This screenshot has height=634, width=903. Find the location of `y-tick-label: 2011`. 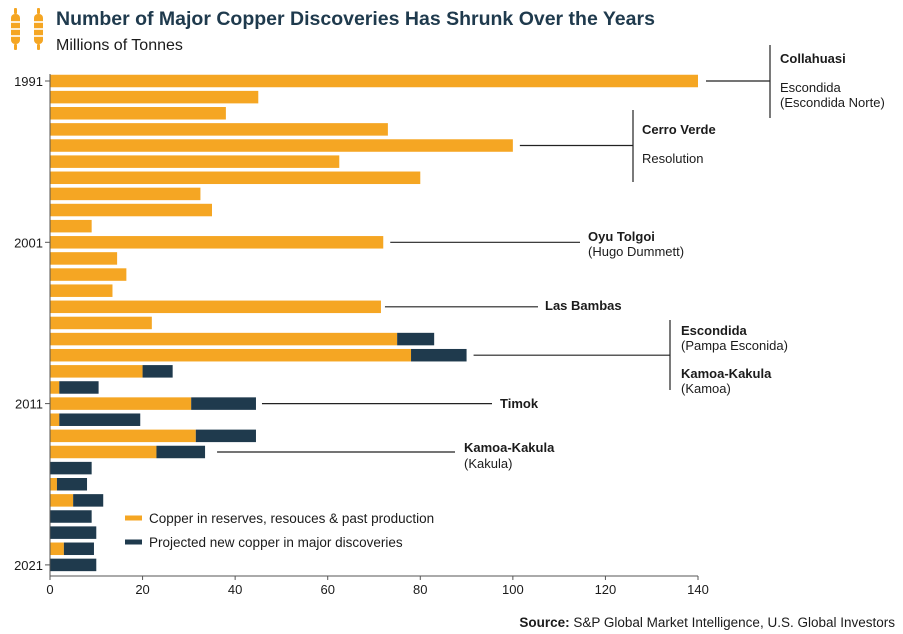

y-tick-label: 2011 is located at coordinates (29, 404).